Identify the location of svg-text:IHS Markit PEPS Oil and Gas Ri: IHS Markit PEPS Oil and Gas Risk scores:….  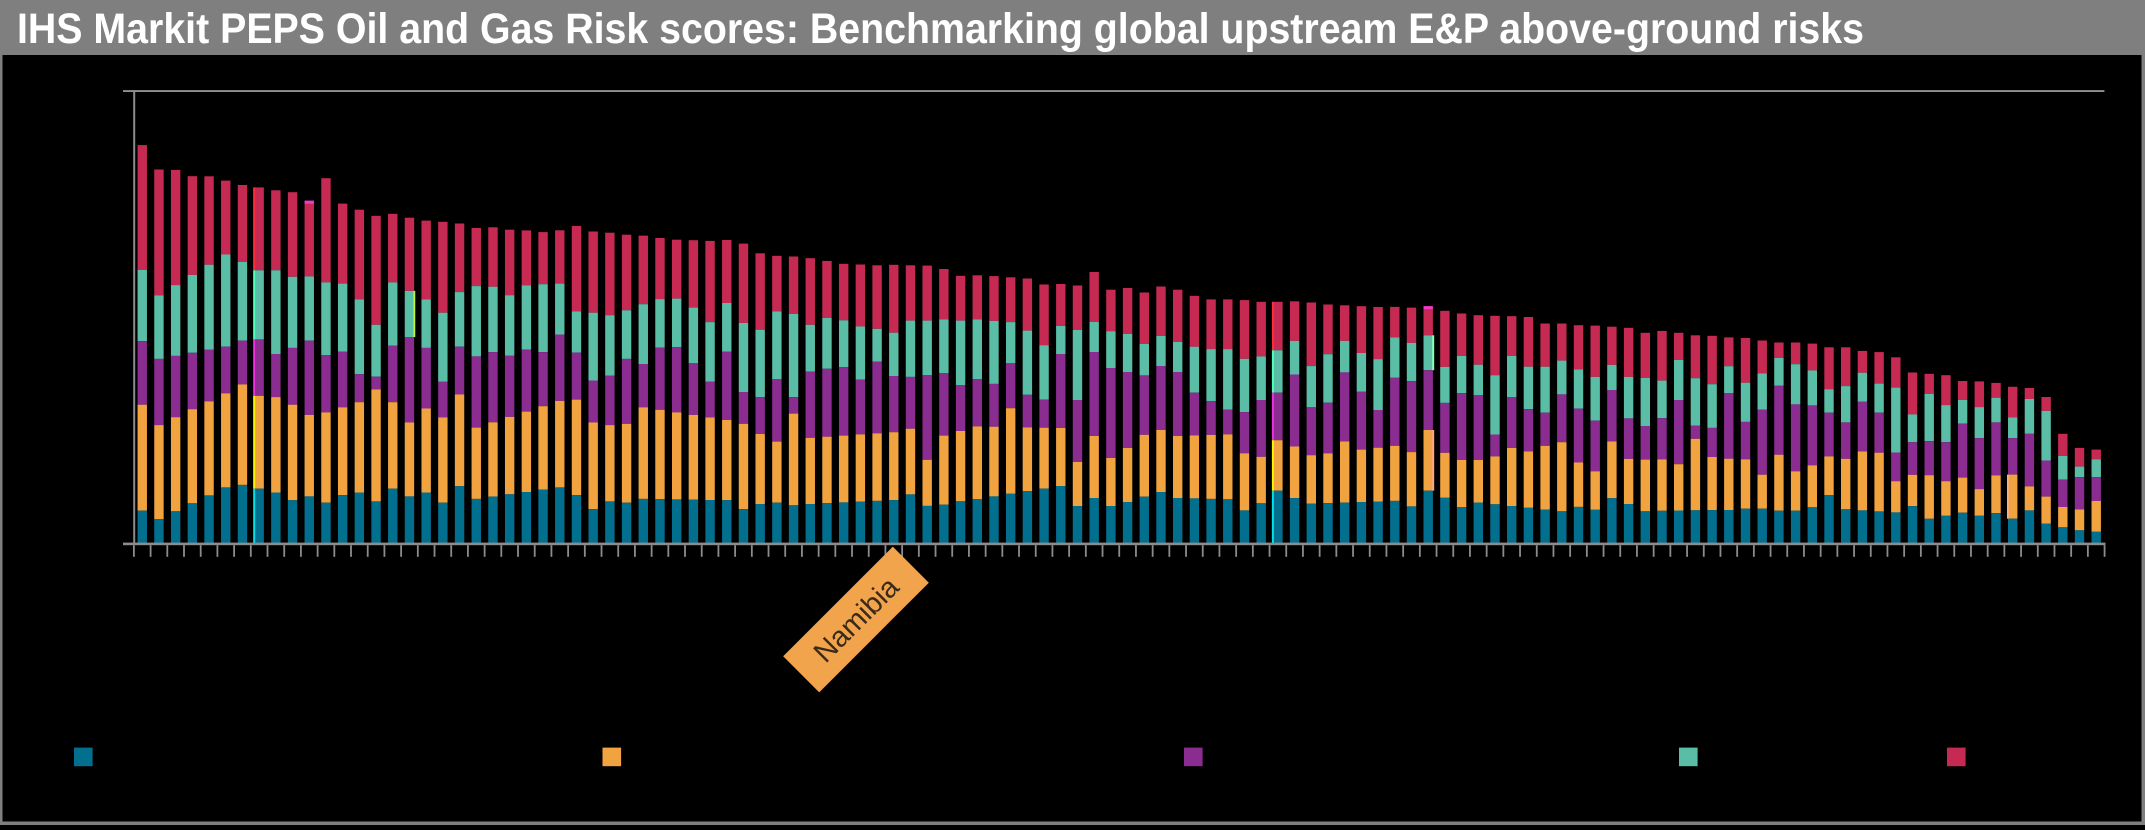
(940, 29).